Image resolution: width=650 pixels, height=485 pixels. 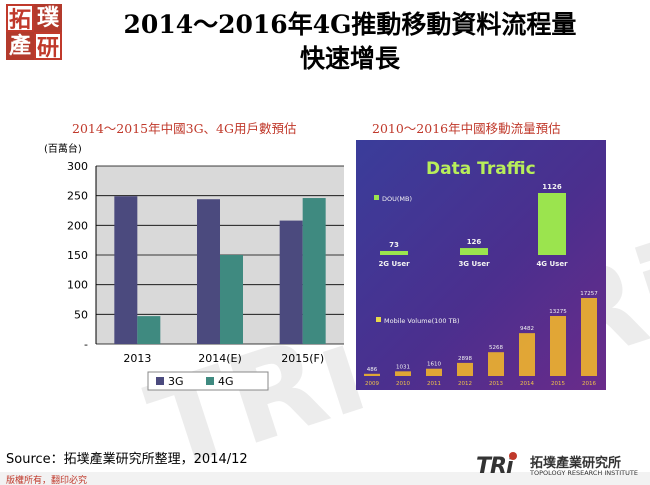 I want to click on legend-swatch-4g, so click(x=210, y=381).